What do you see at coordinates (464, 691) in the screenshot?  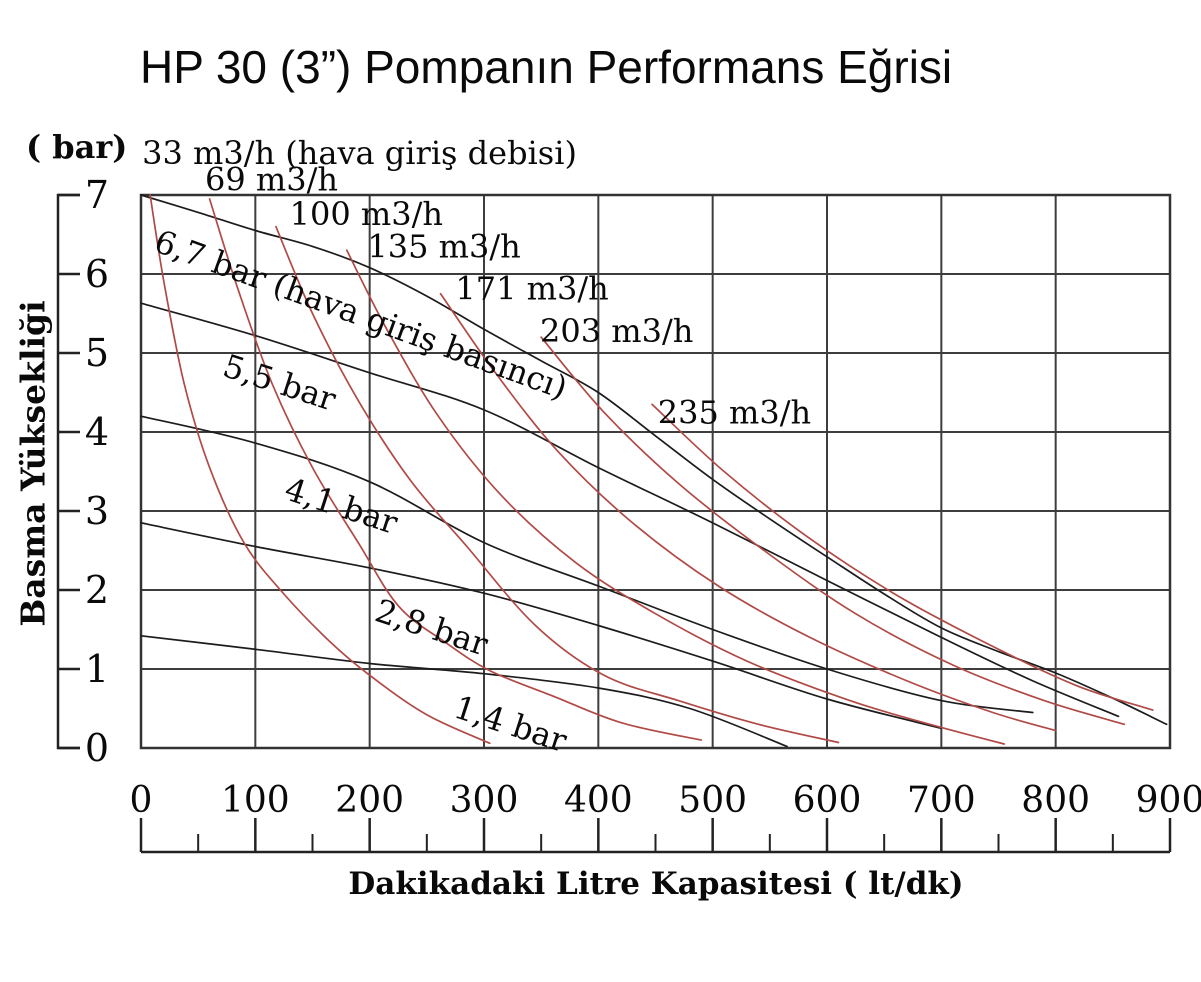 I see `curve-1-4-bar` at bounding box center [464, 691].